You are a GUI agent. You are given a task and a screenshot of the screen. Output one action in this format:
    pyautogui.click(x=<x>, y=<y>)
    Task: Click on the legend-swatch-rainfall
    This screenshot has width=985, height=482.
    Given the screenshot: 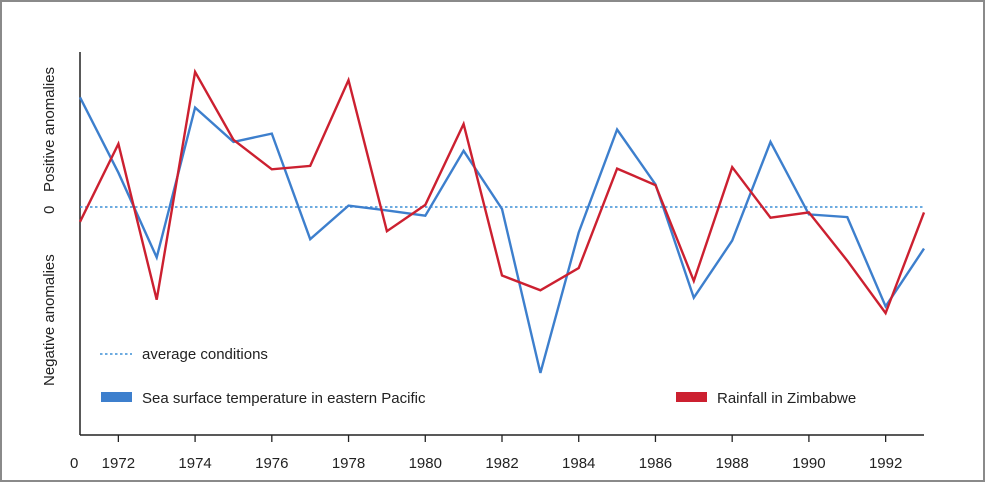 What is the action you would take?
    pyautogui.click(x=691, y=397)
    